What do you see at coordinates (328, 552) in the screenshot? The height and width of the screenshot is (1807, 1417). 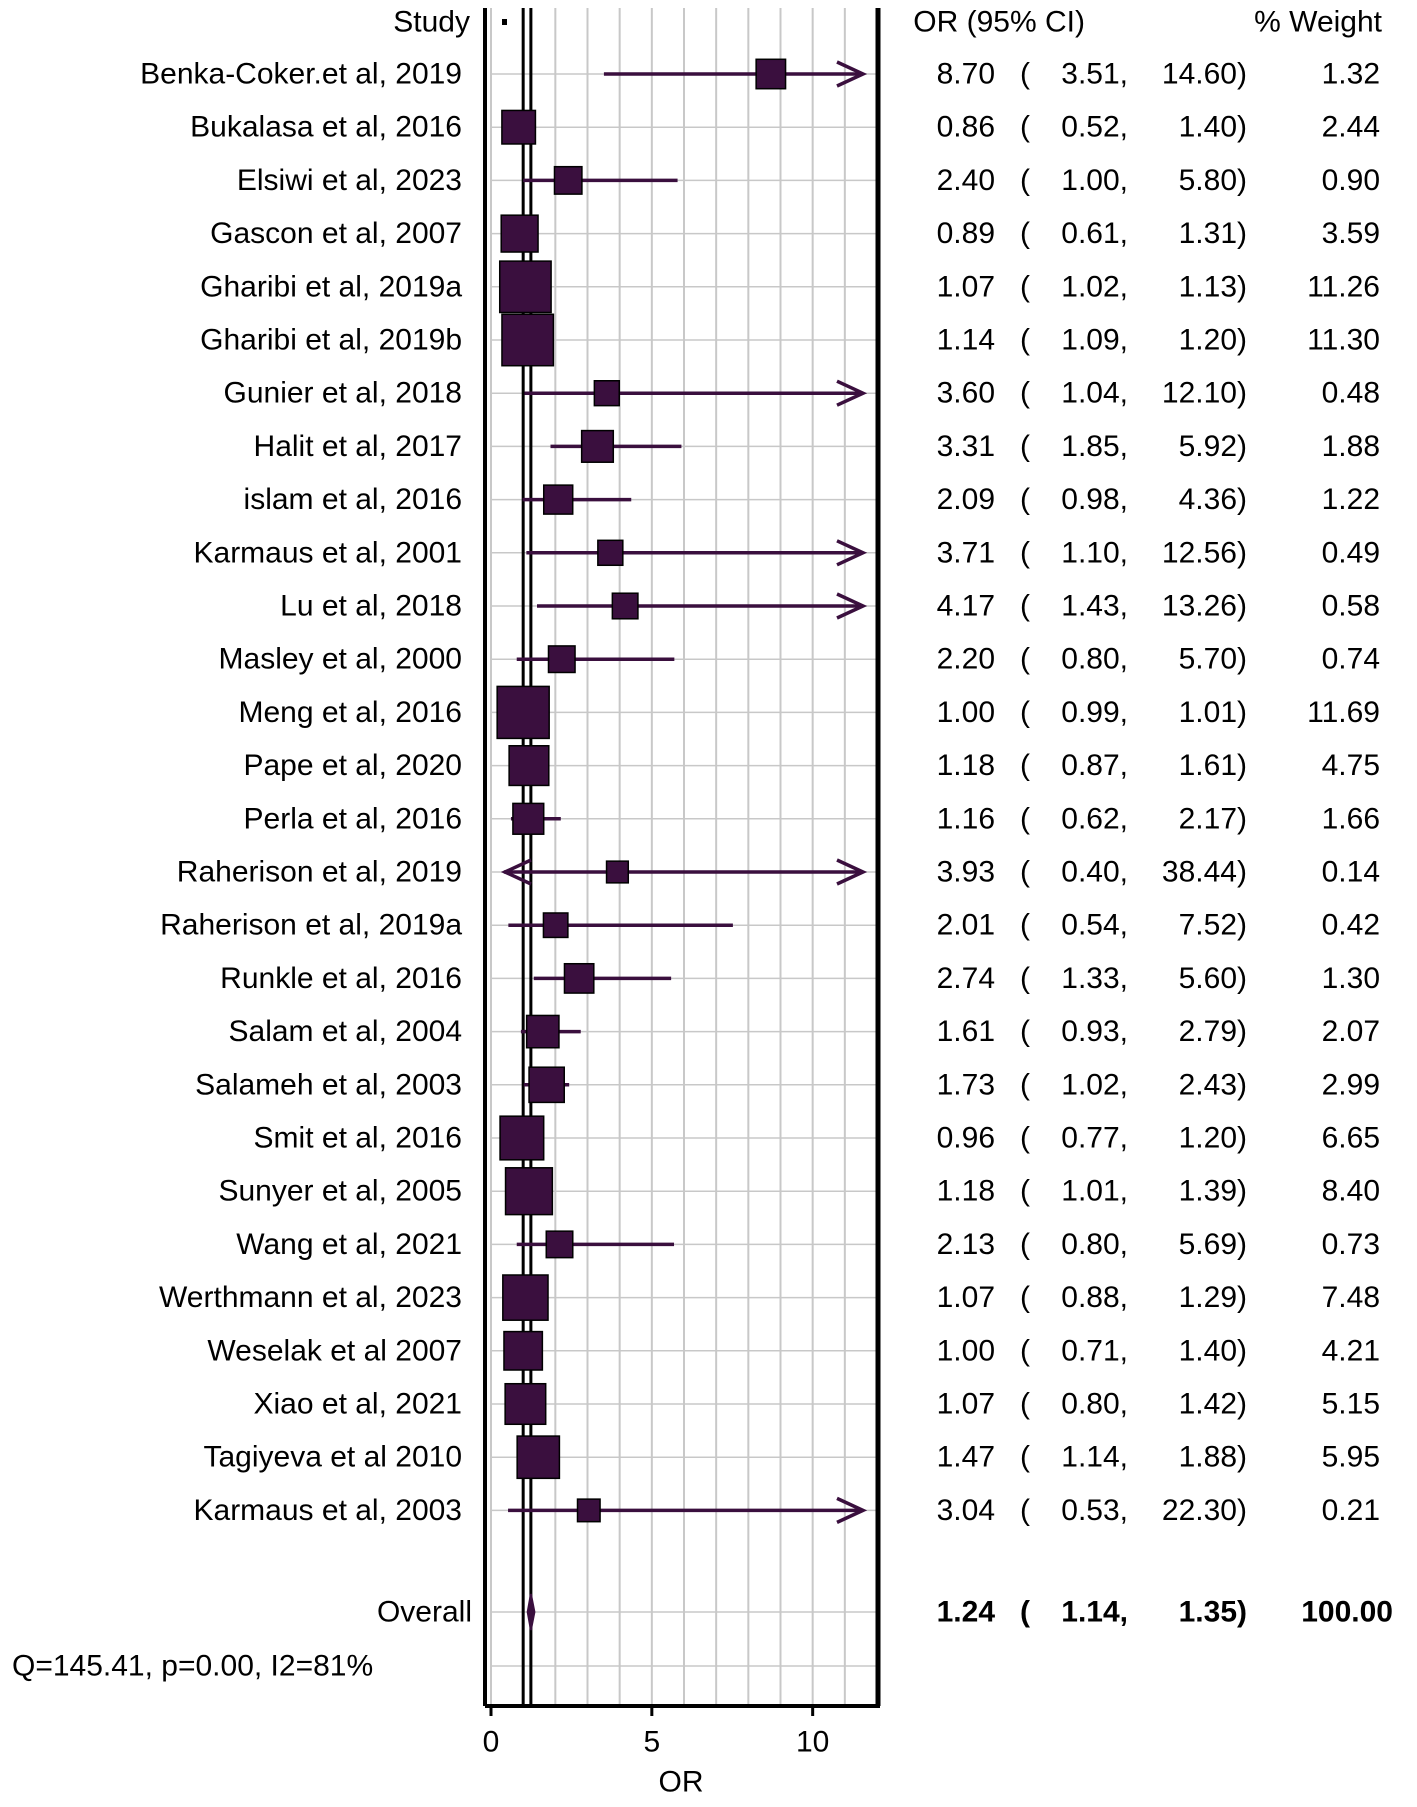 I see `study-label: Karmaus et al, 2001` at bounding box center [328, 552].